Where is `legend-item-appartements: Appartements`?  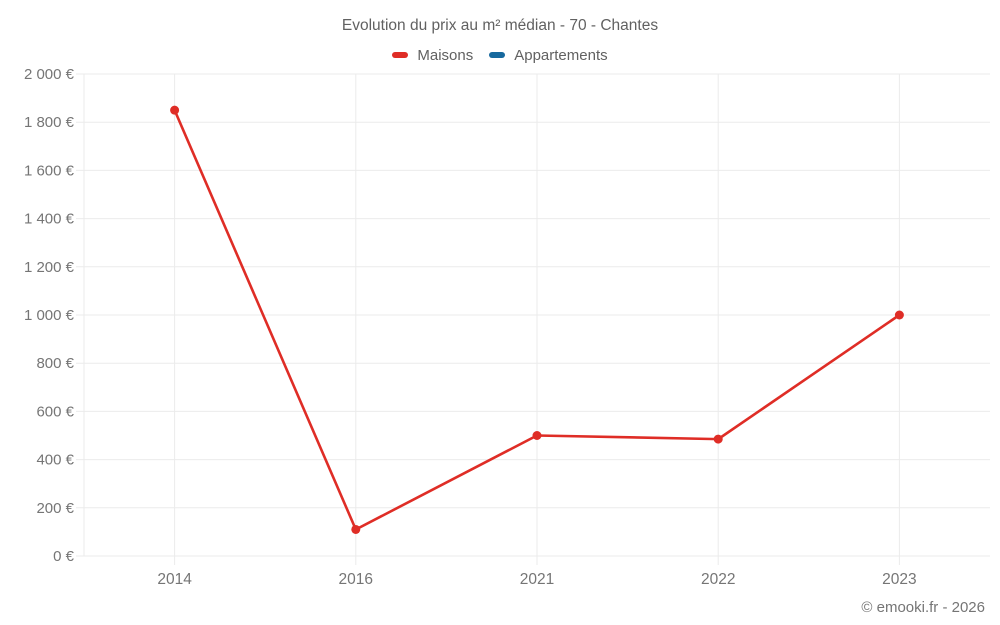 legend-item-appartements: Appartements is located at coordinates (548, 55).